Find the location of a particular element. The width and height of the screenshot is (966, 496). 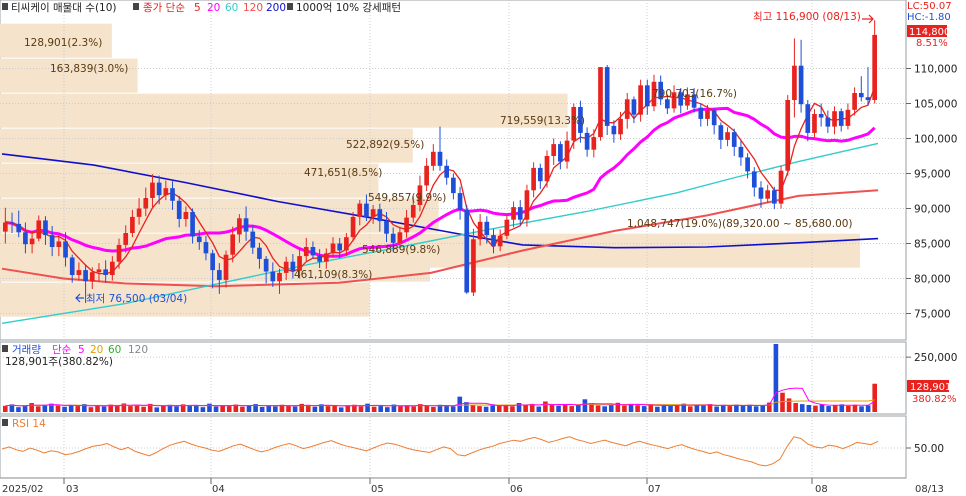

high-arrow-icon is located at coordinates (868, 19).